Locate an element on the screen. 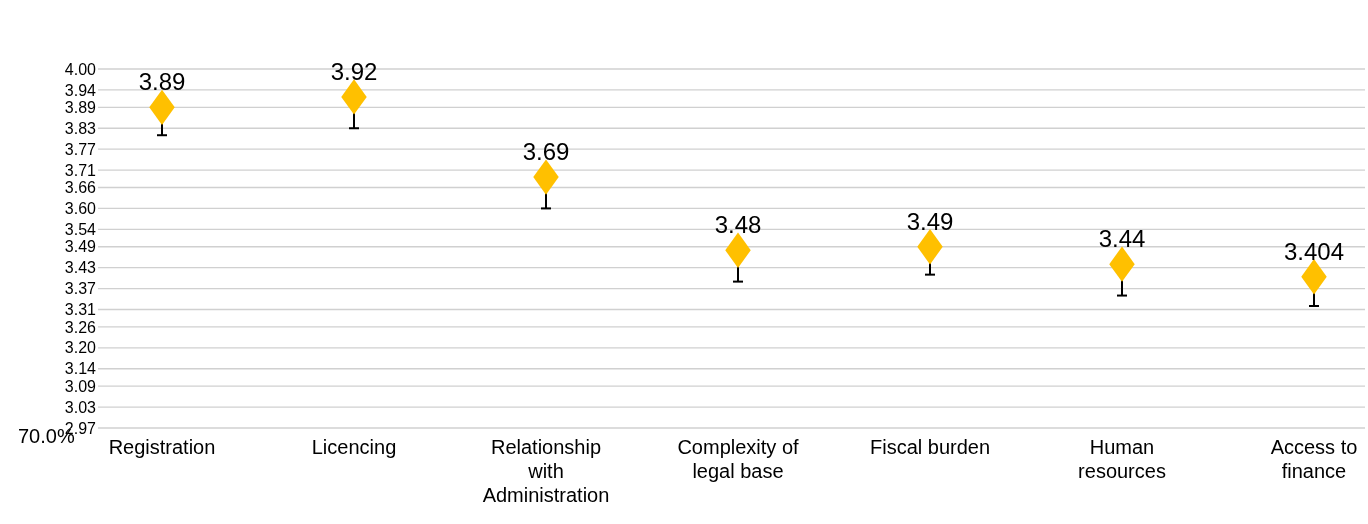 The image size is (1368, 524). data-label: 3.44 is located at coordinates (1122, 239).